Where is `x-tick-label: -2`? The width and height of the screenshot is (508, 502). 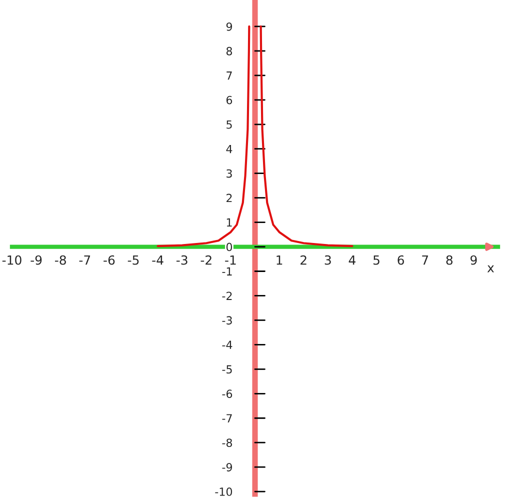
x-tick-label: -2 is located at coordinates (206, 260).